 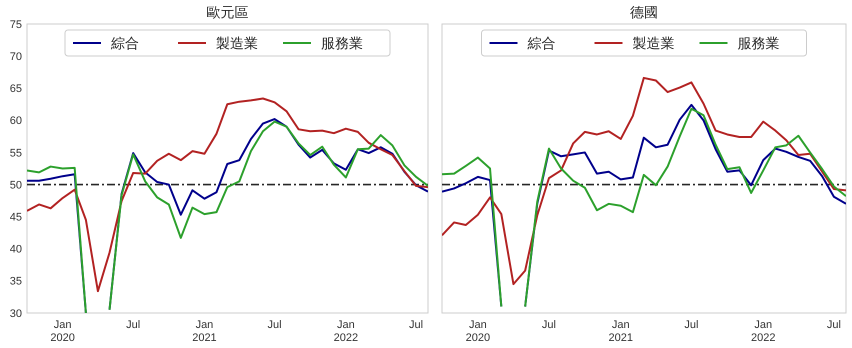 What do you see at coordinates (16, 218) in the screenshot?
I see `y-tick-label: 45` at bounding box center [16, 218].